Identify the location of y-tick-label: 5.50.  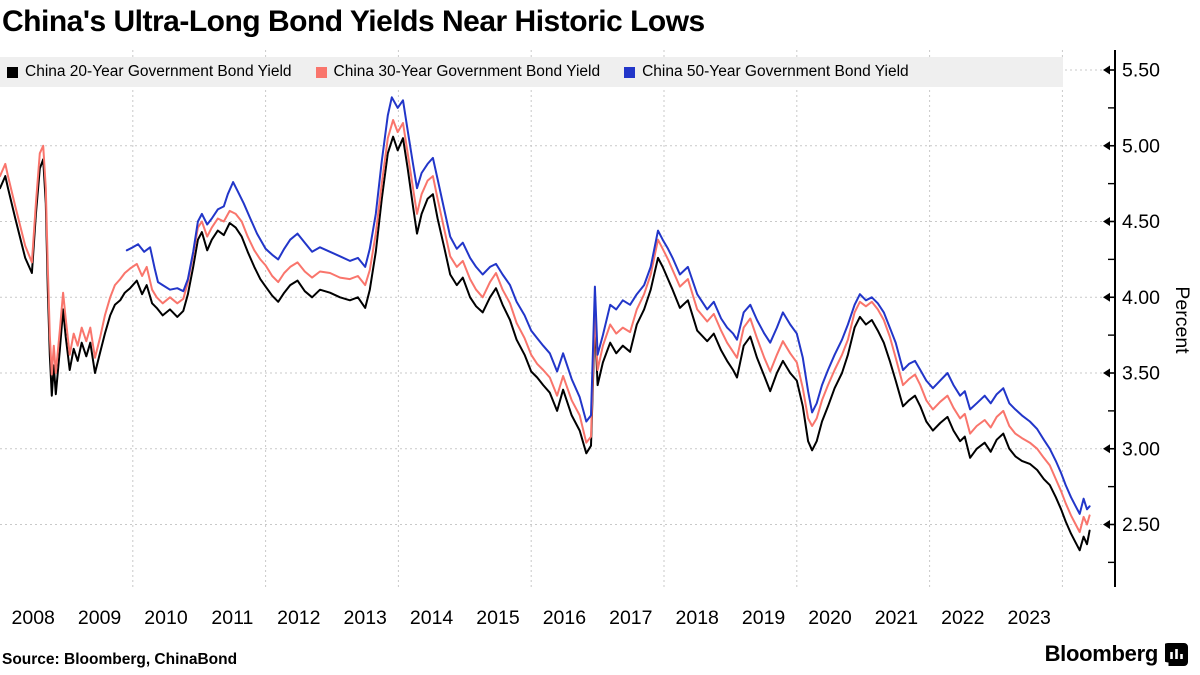
(1141, 71).